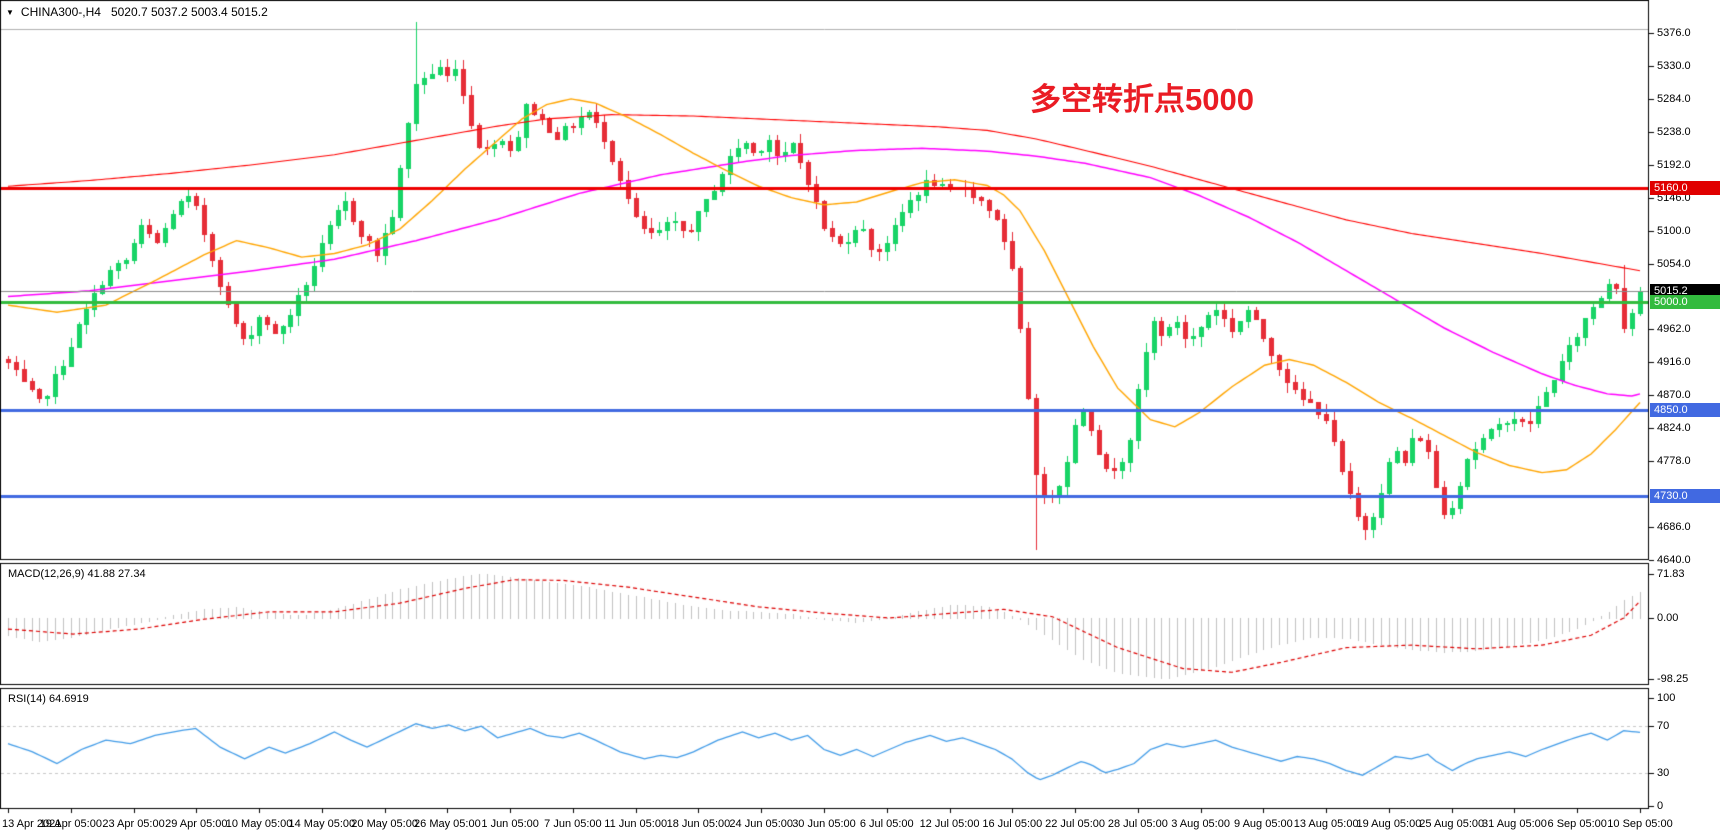  Describe the element at coordinates (1674, 395) in the screenshot. I see `price-tick-label: 4870.0` at that location.